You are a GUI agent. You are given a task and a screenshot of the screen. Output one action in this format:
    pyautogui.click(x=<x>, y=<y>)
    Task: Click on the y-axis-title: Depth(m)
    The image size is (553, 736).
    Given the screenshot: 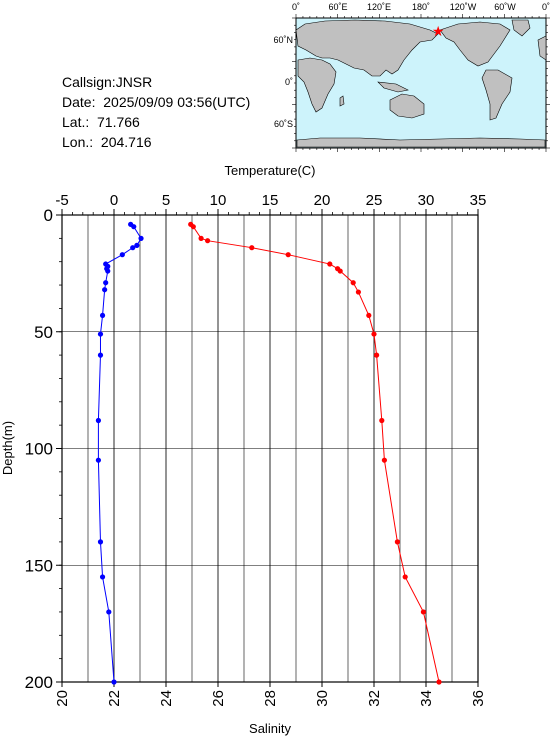 What is the action you would take?
    pyautogui.click(x=7, y=448)
    